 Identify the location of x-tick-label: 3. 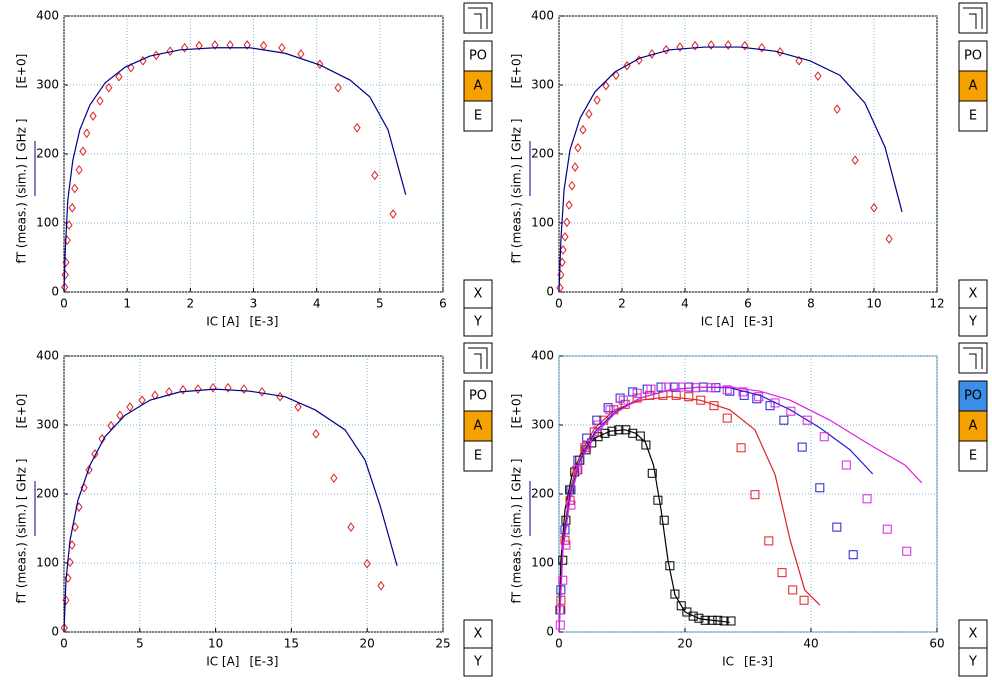
(254, 304).